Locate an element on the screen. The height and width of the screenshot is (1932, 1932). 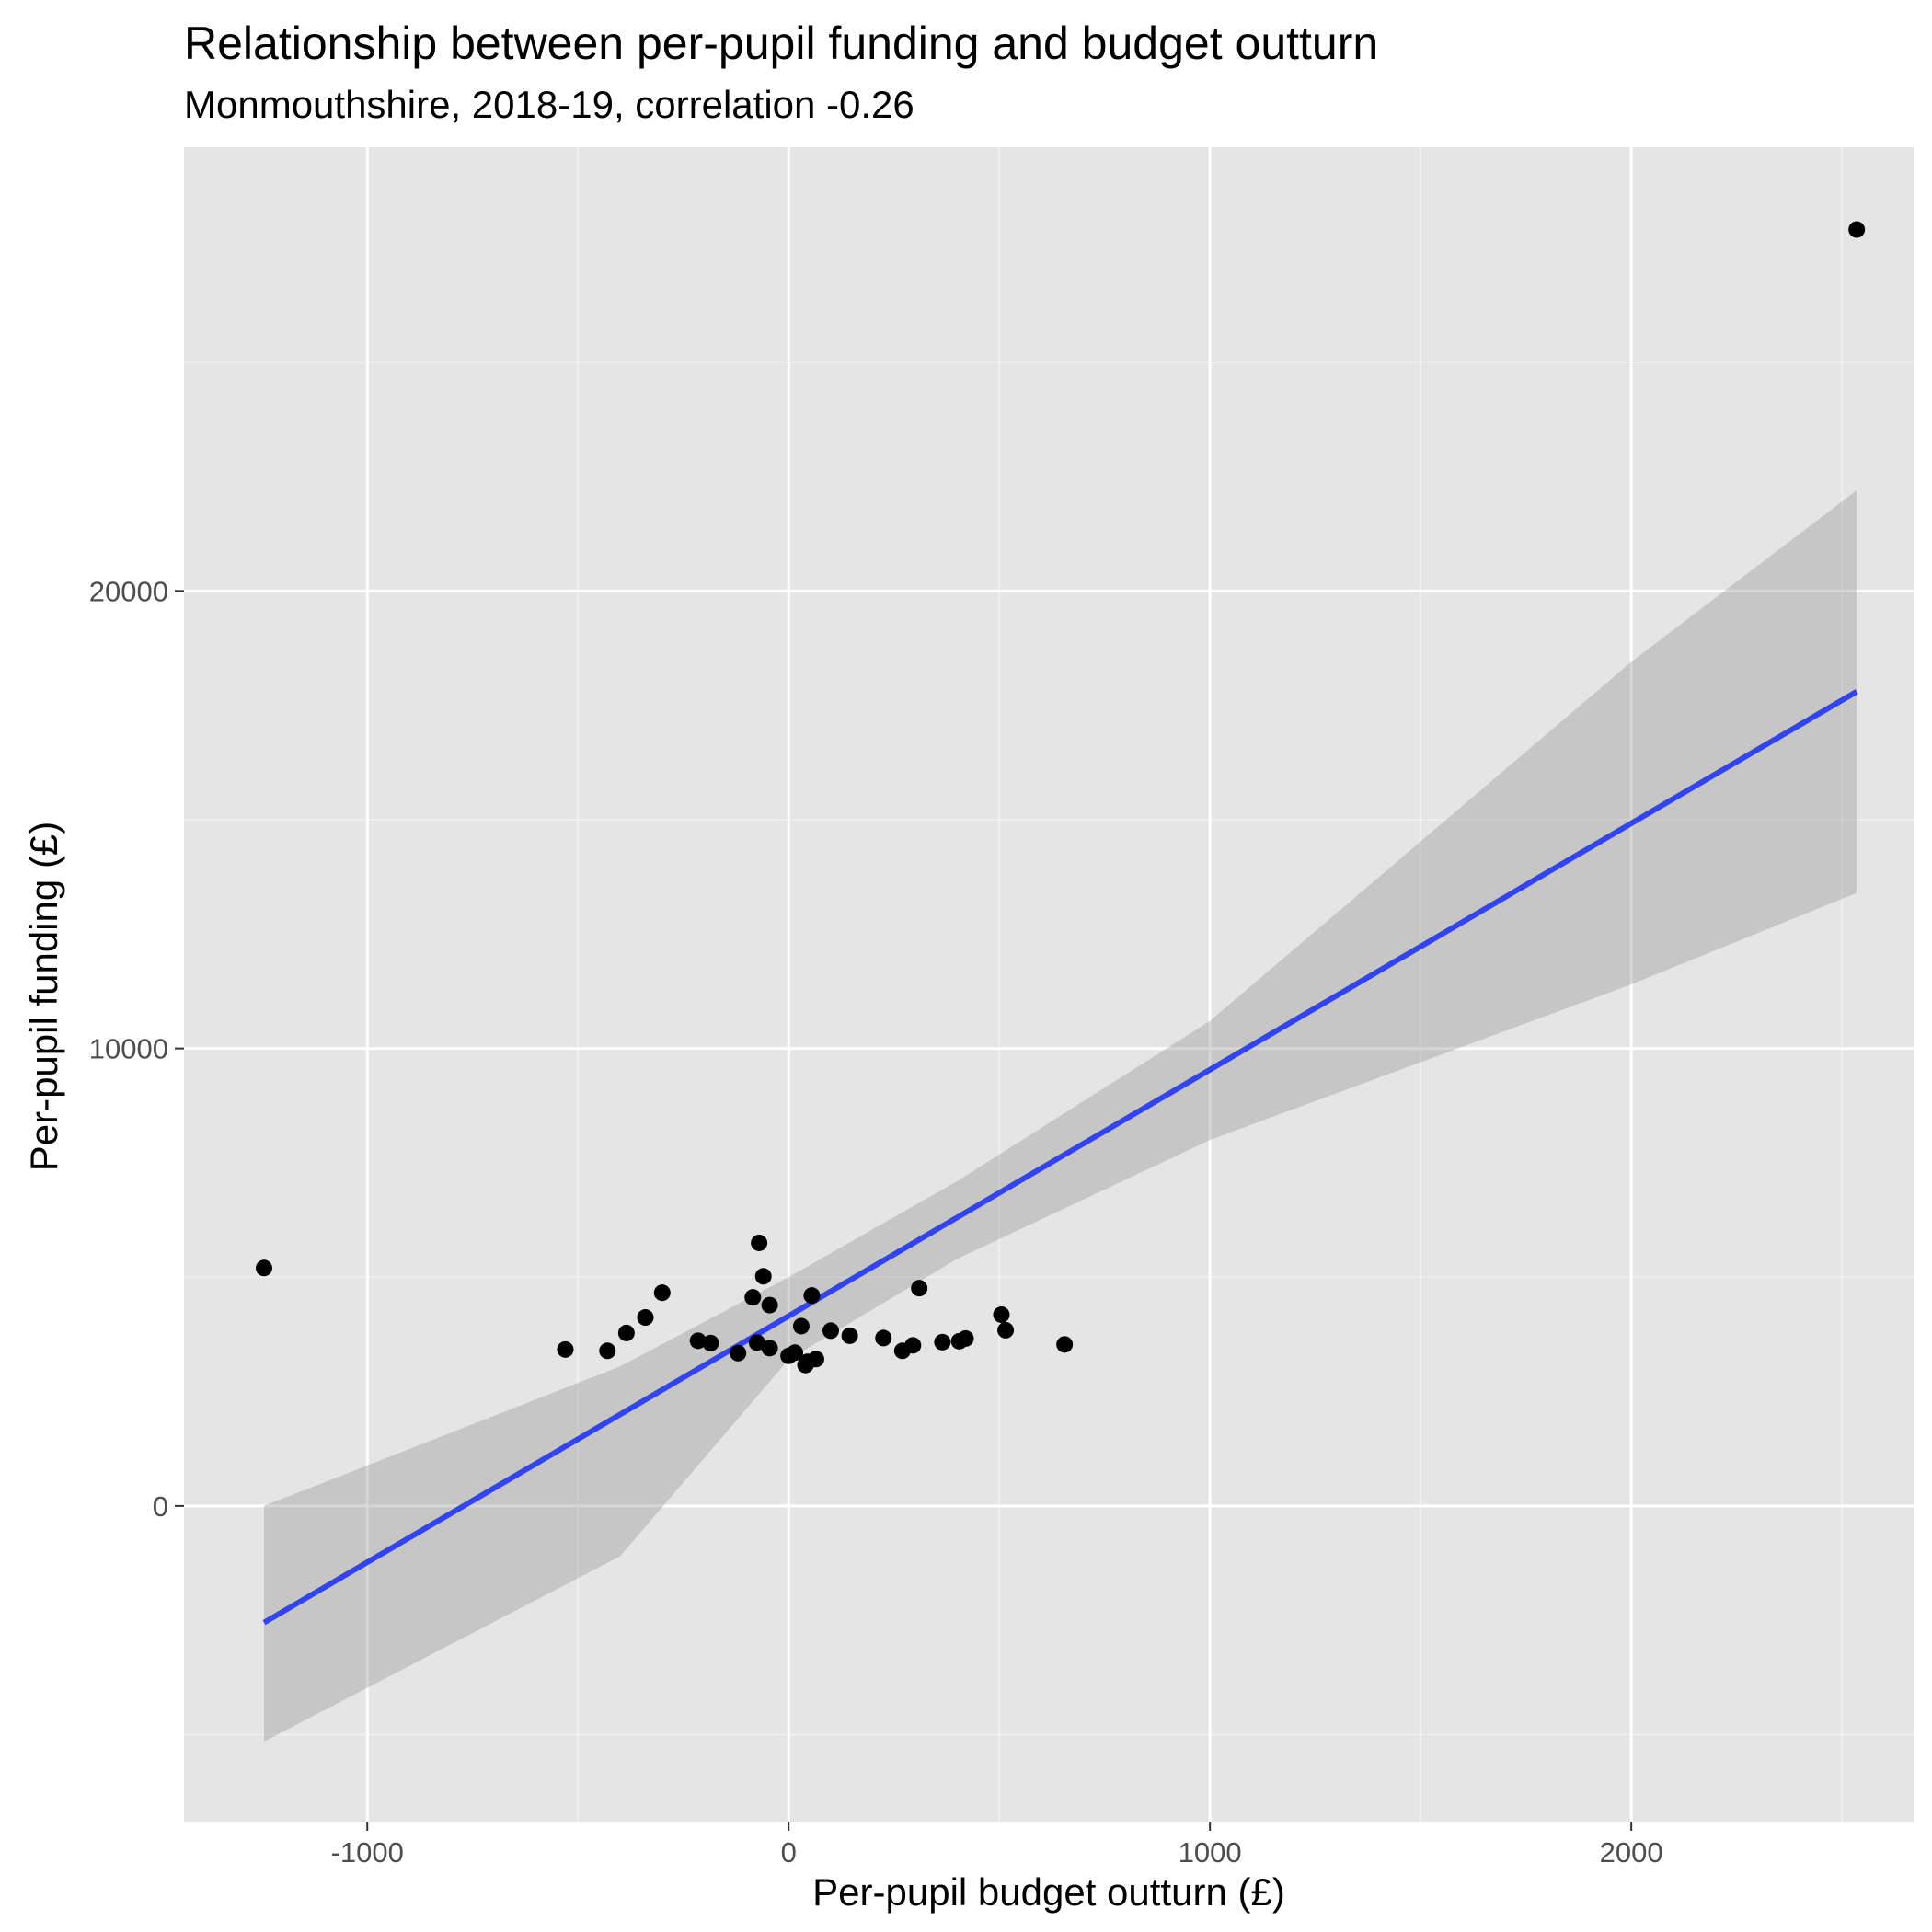
x-tick-label: 0 is located at coordinates (789, 1852).